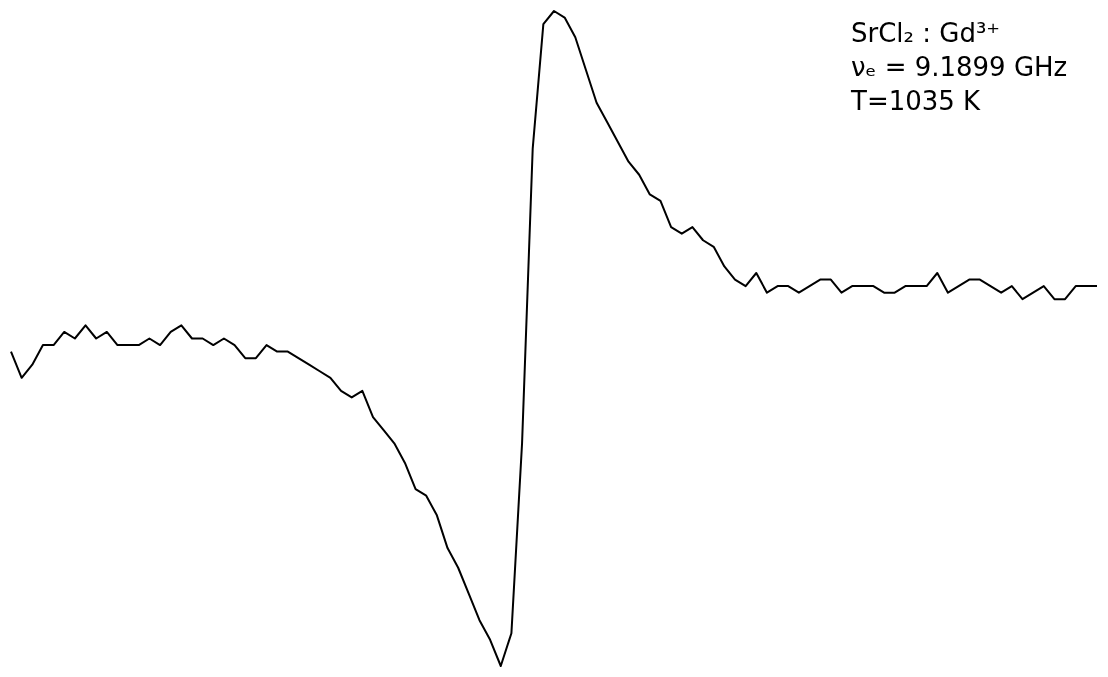 This screenshot has height=677, width=1108. What do you see at coordinates (926, 33) in the screenshot?
I see `annotation: SrCl₂ : Gd³⁺` at bounding box center [926, 33].